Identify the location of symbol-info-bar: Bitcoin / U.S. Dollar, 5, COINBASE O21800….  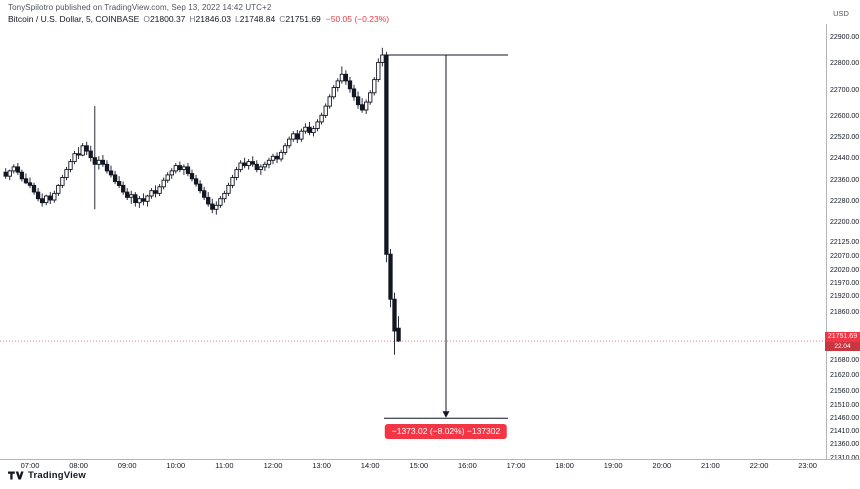
(198, 19).